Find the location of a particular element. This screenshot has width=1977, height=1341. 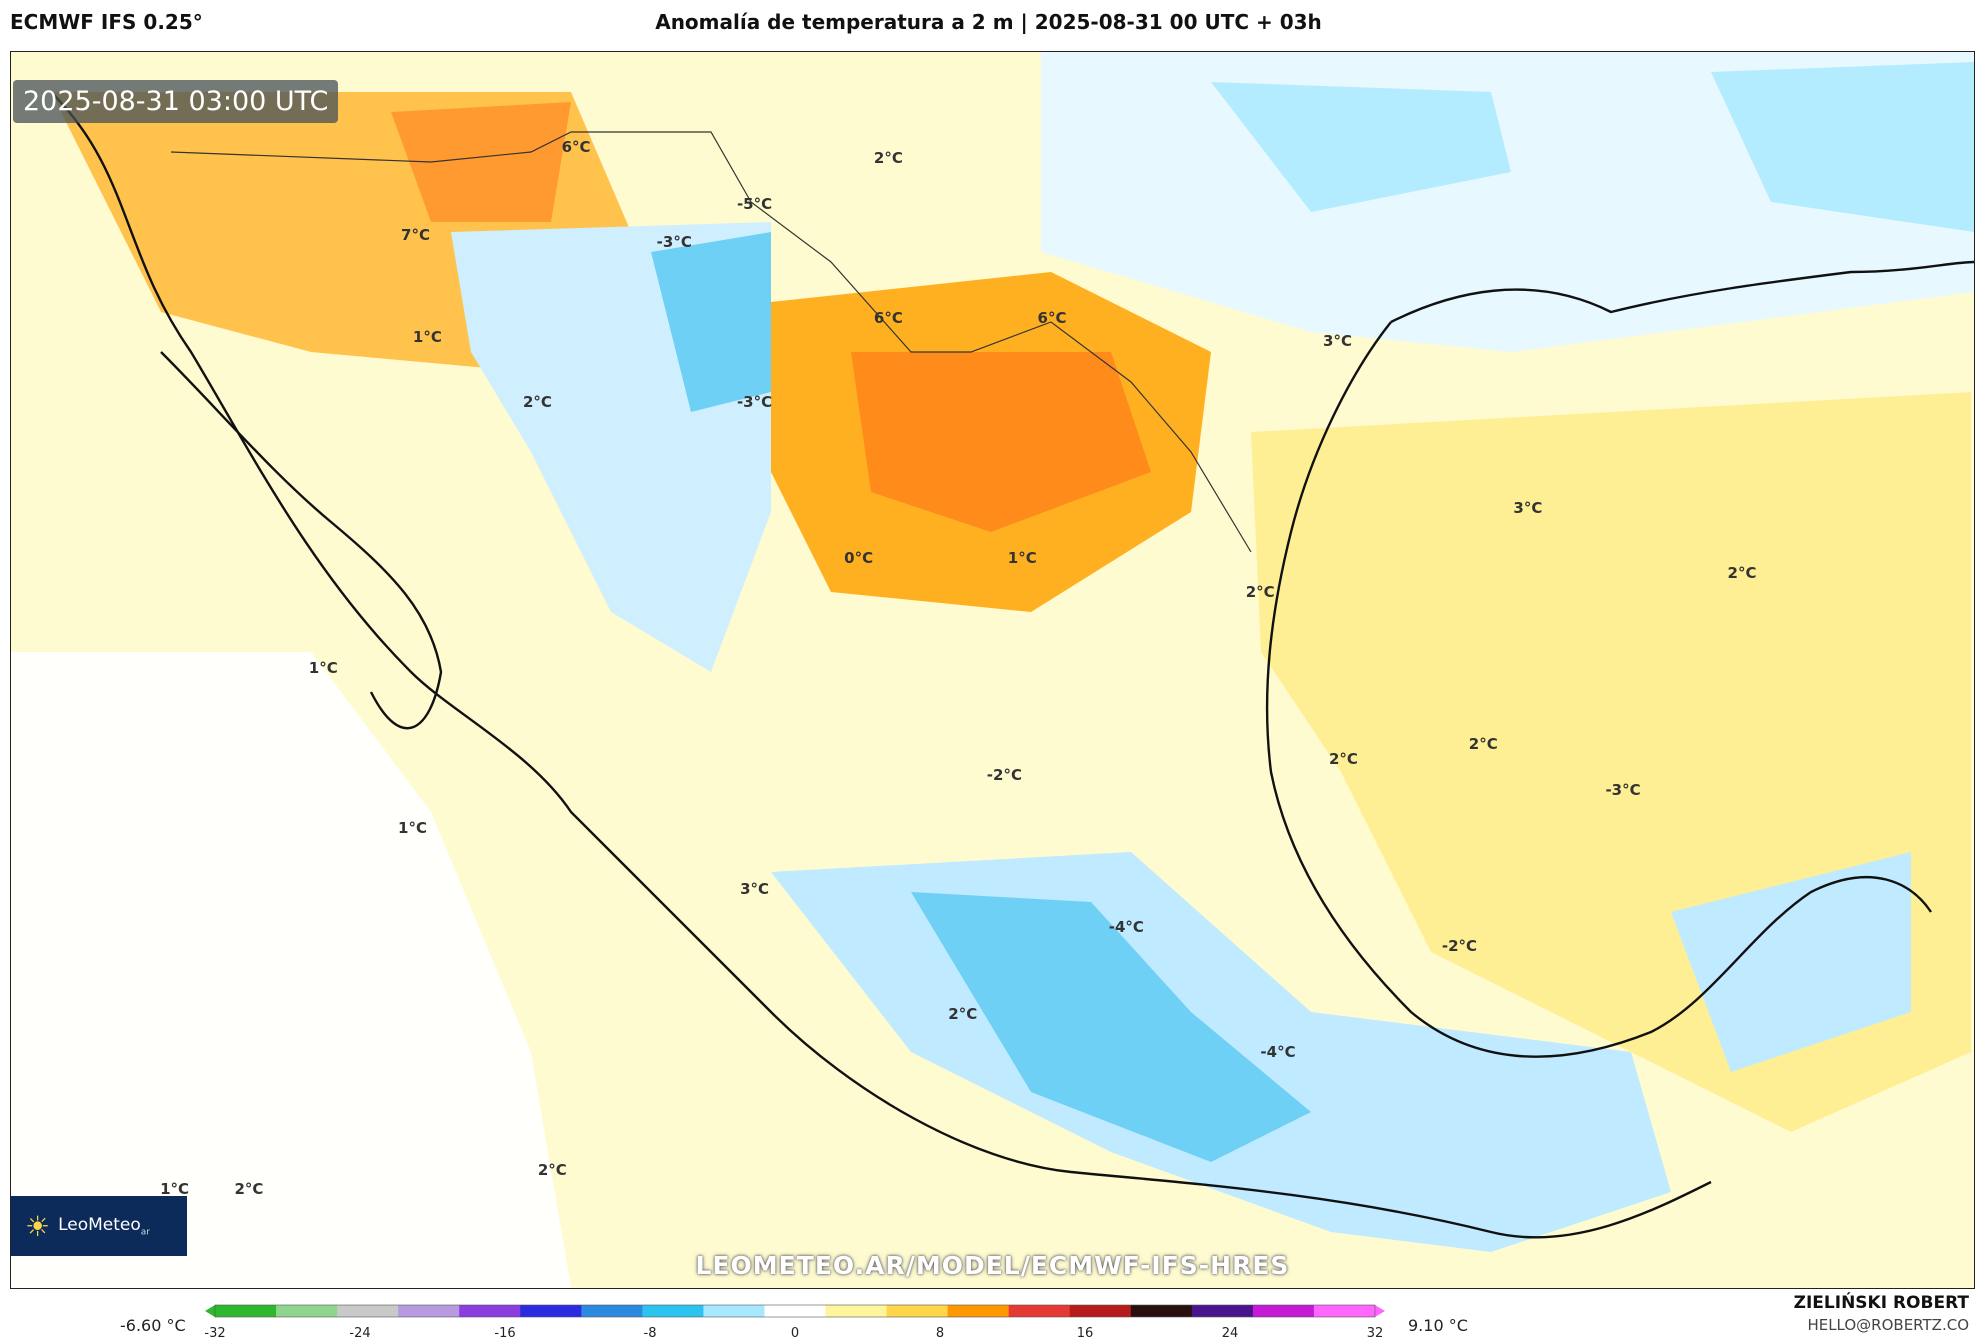

south-mexico-cold-core is located at coordinates (1111, 1027).